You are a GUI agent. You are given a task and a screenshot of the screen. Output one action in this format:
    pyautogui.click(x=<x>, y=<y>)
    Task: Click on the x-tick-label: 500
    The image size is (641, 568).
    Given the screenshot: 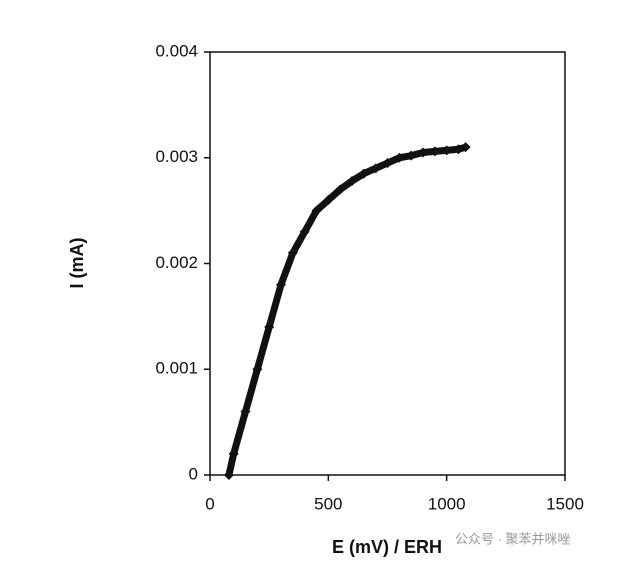 What is the action you would take?
    pyautogui.click(x=328, y=503)
    